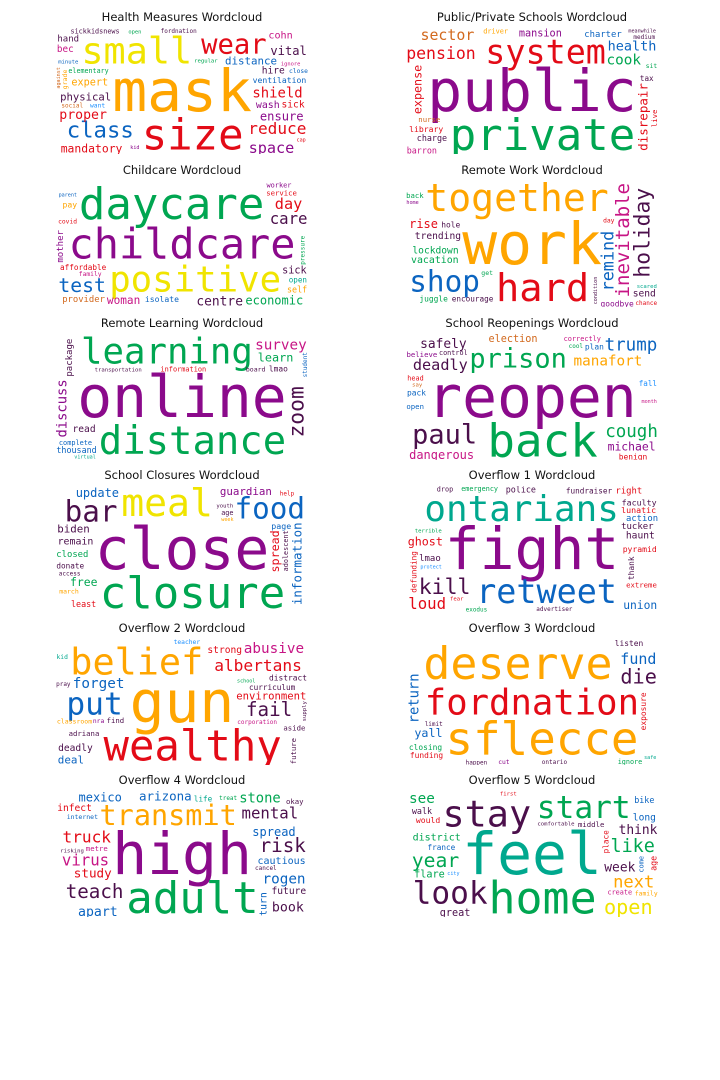  Describe the element at coordinates (422, 811) in the screenshot. I see `word-walk: walk` at that location.